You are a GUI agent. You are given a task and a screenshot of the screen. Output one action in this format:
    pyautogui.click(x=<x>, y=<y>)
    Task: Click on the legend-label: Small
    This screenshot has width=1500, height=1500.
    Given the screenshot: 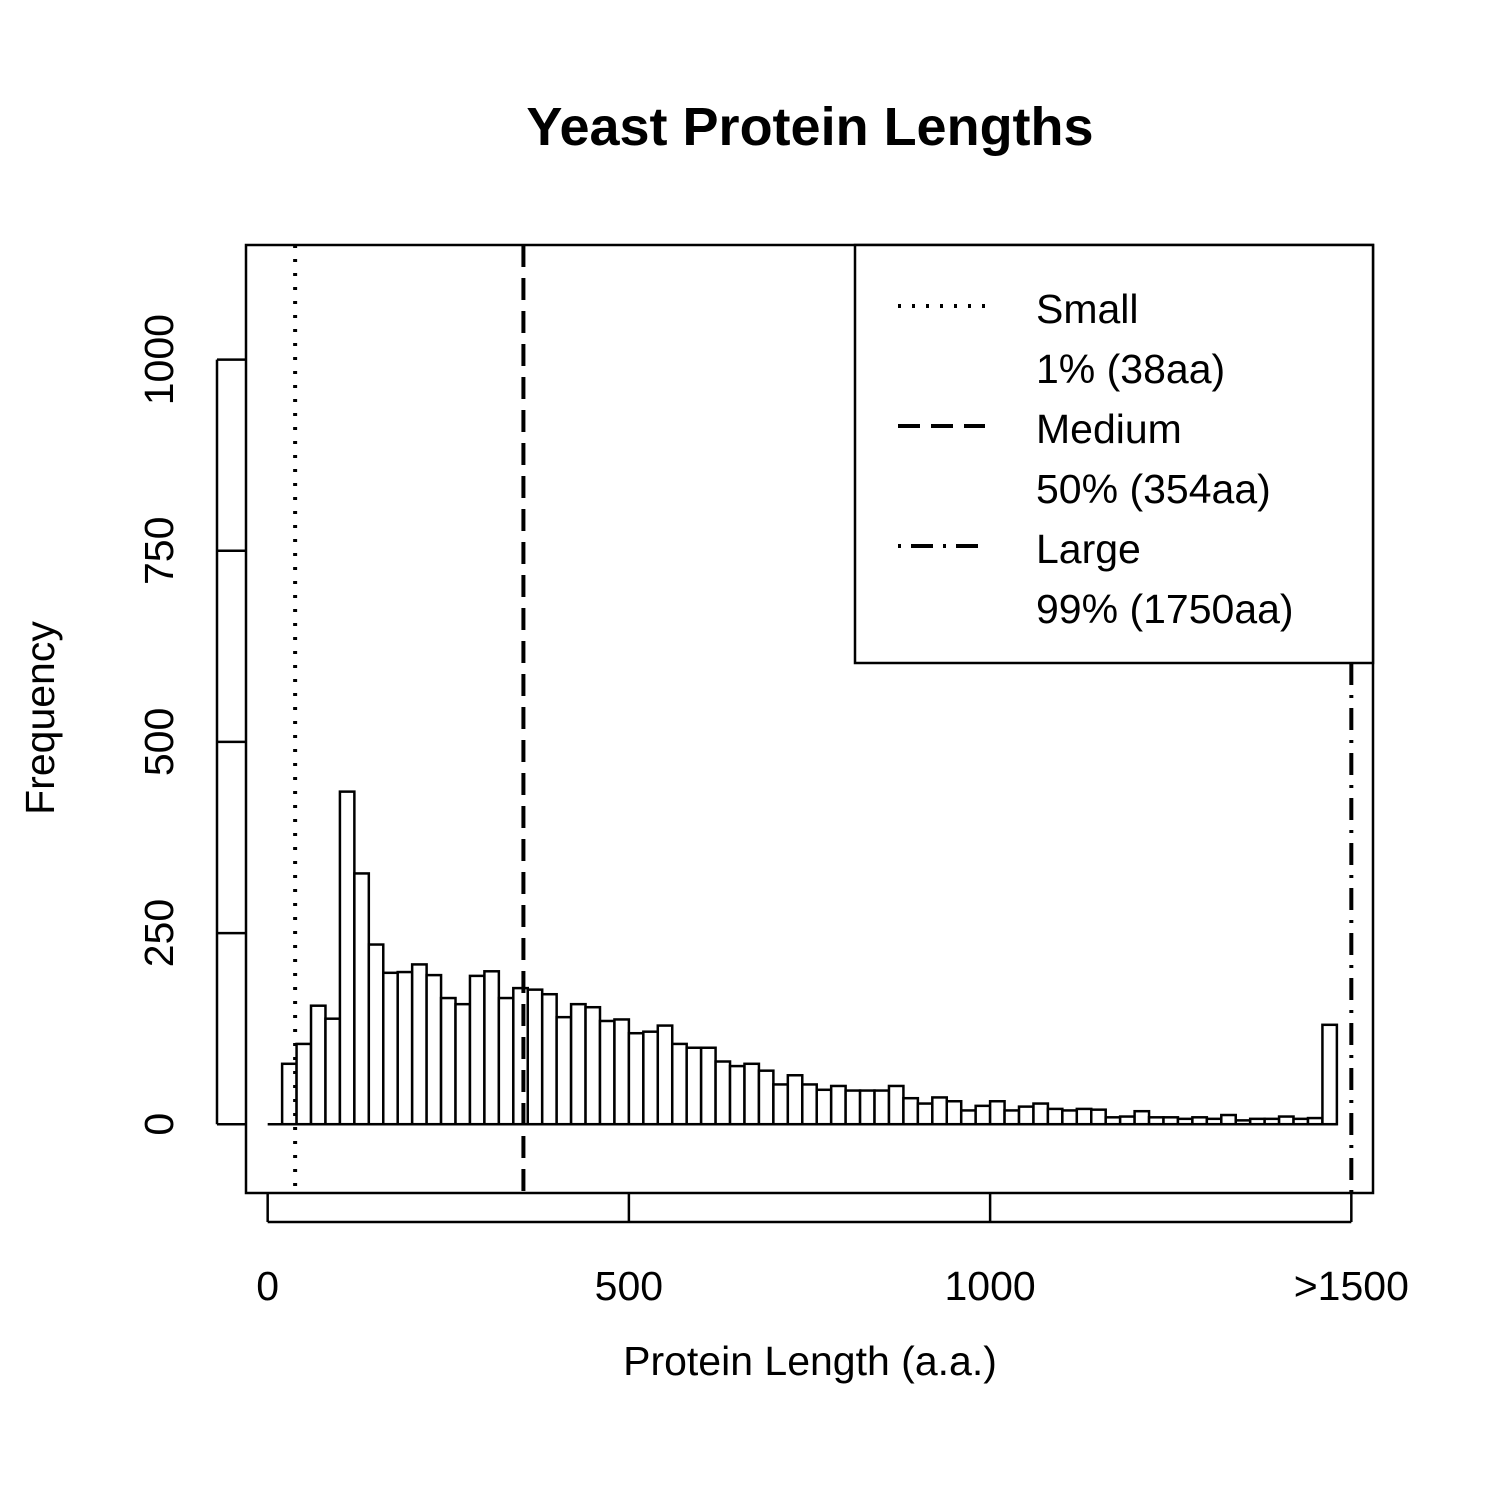 What is the action you would take?
    pyautogui.click(x=1087, y=309)
    